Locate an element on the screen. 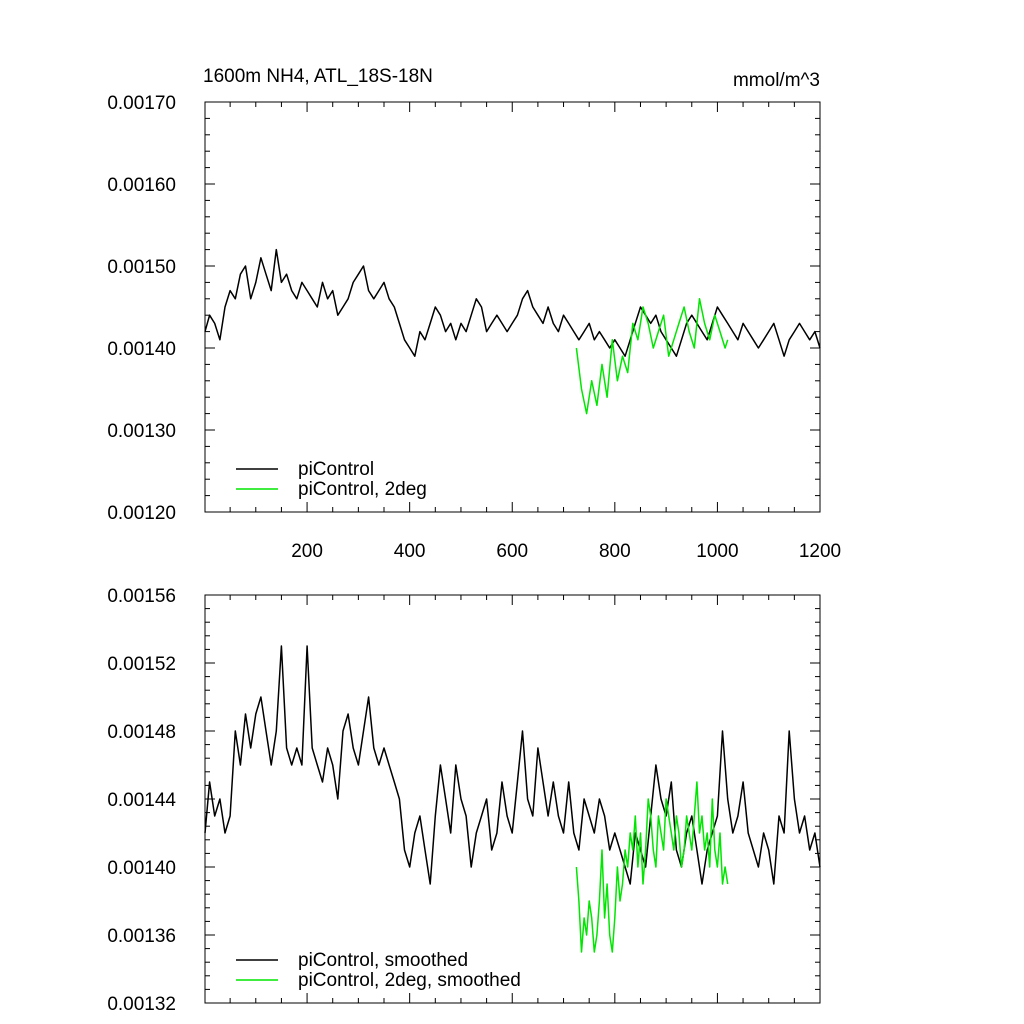  legend-label: piControl, 2deg is located at coordinates (362, 489).